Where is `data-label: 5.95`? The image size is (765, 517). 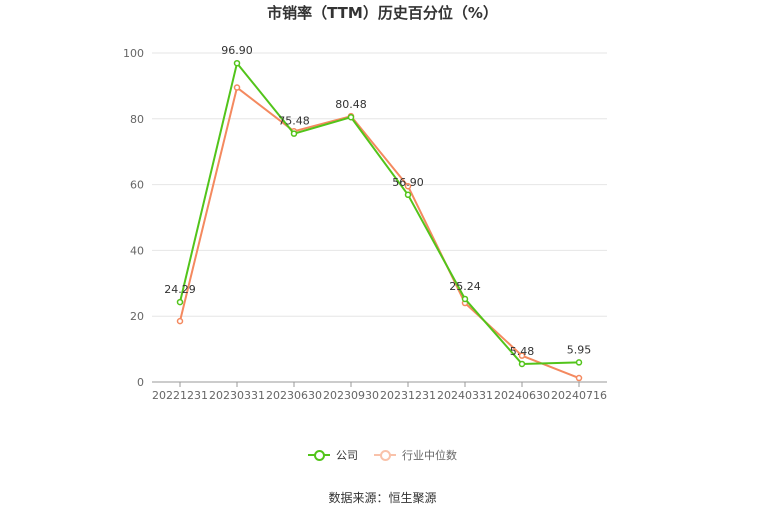
data-label: 5.95 is located at coordinates (579, 349).